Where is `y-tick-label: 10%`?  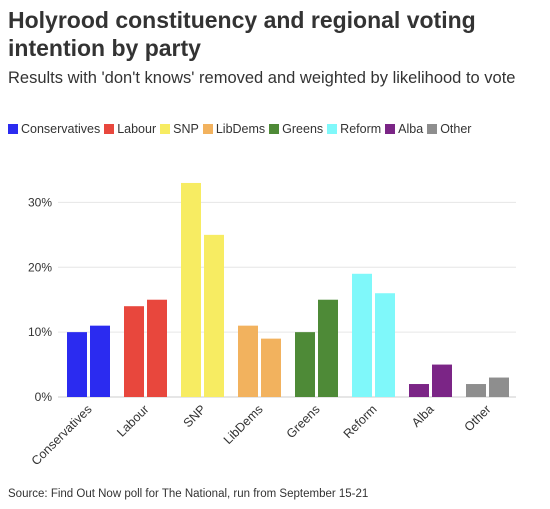 y-tick-label: 10% is located at coordinates (40, 332).